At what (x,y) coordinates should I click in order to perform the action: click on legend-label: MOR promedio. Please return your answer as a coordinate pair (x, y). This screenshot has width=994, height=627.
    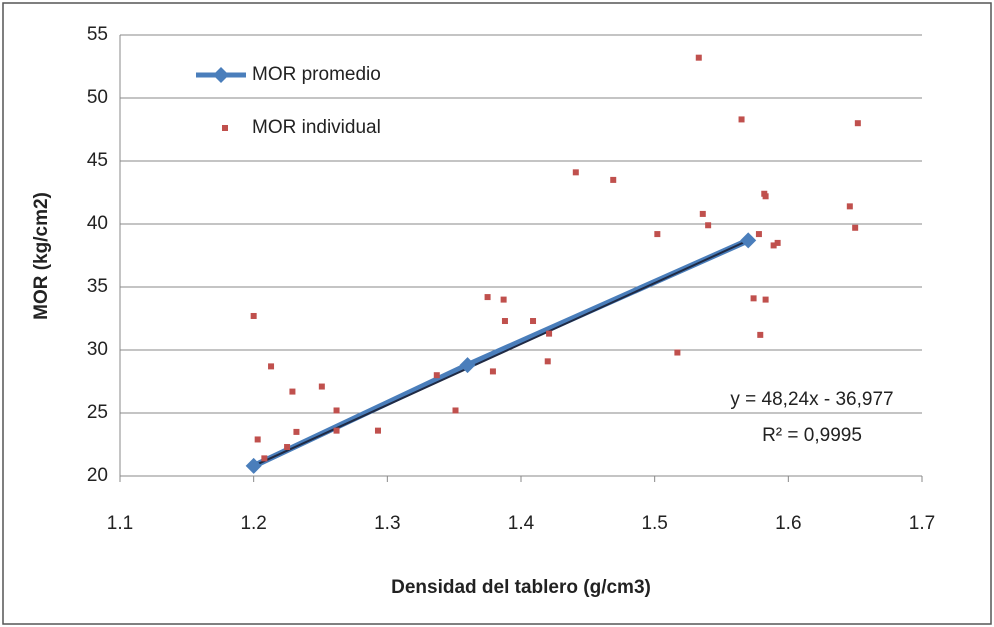
    Looking at the image, I should click on (316, 74).